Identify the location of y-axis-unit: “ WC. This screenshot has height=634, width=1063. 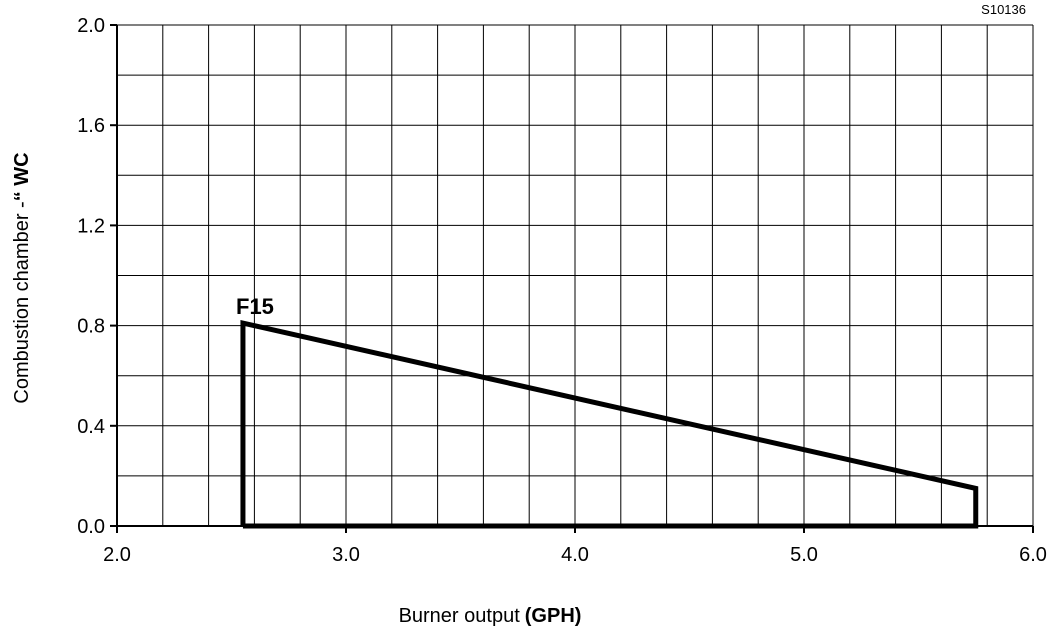
(22, 176).